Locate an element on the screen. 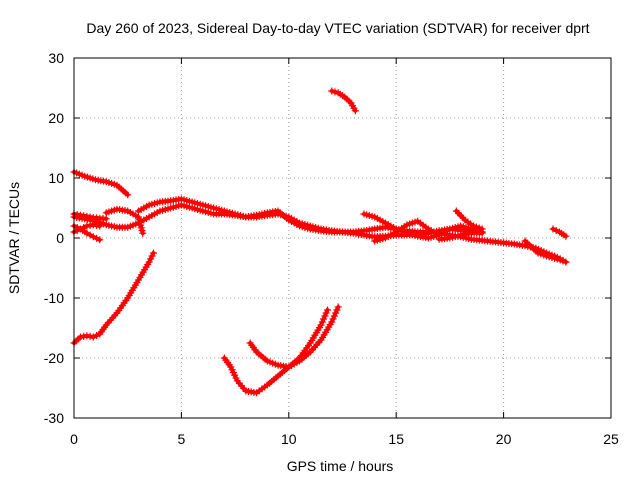  y-tick-label: 30 is located at coordinates (56, 58).